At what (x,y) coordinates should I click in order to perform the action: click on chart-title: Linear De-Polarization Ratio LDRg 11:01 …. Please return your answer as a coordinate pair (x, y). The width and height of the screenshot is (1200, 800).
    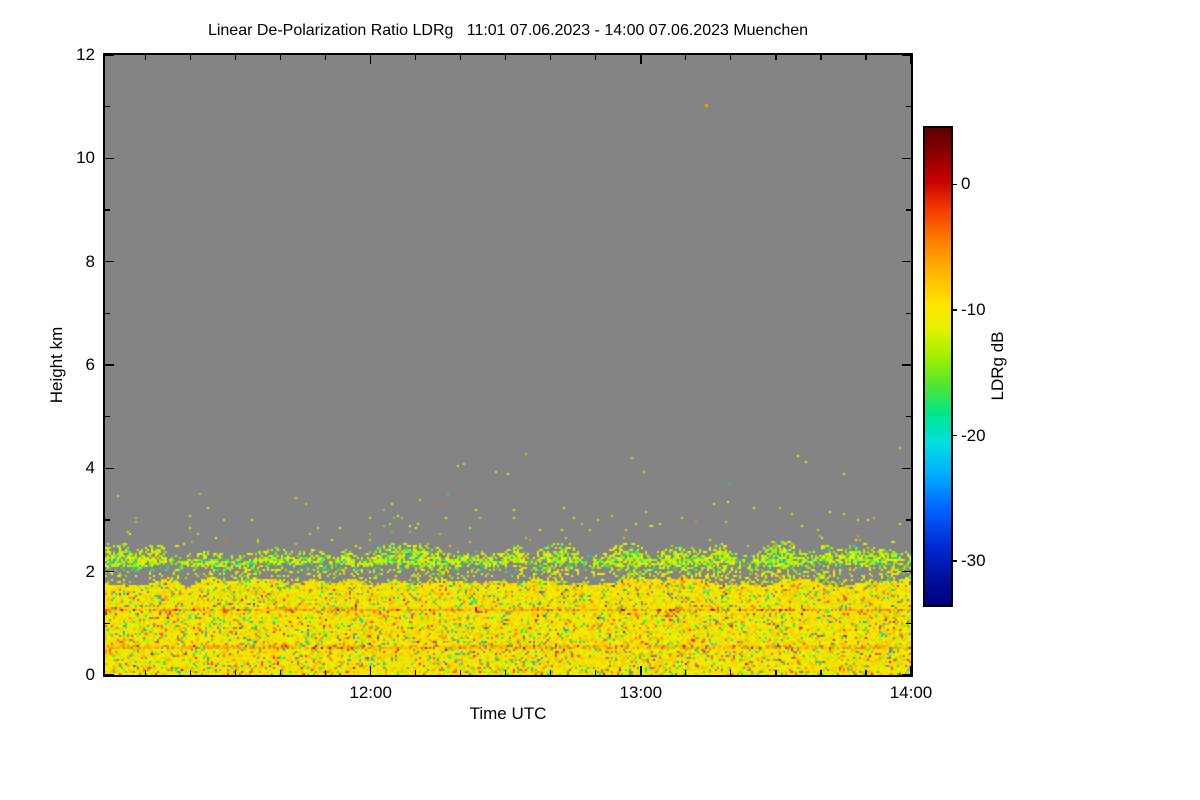
    Looking at the image, I should click on (508, 30).